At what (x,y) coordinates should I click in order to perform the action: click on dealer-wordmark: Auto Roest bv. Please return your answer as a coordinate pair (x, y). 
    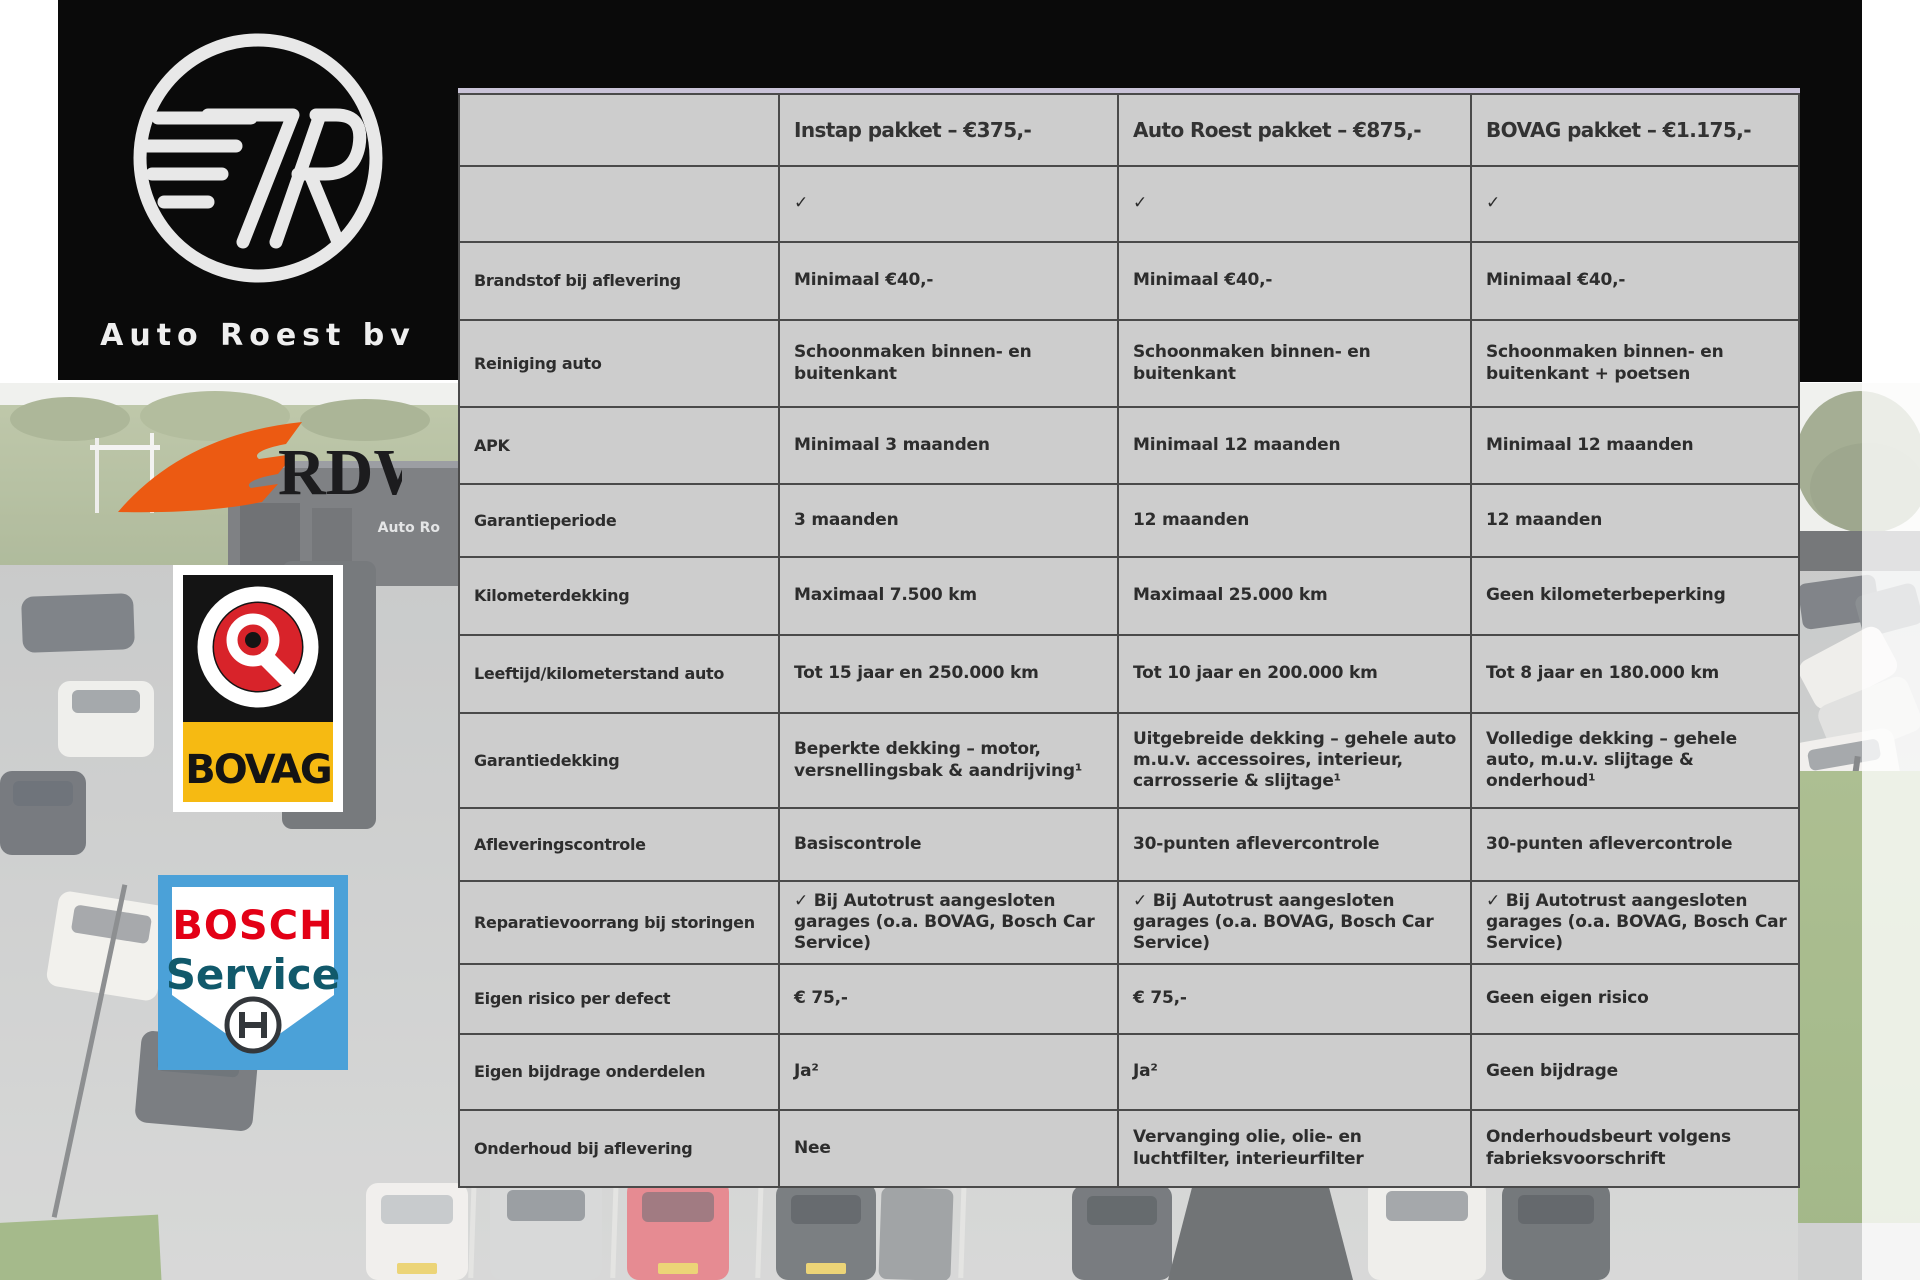
    Looking at the image, I should click on (258, 335).